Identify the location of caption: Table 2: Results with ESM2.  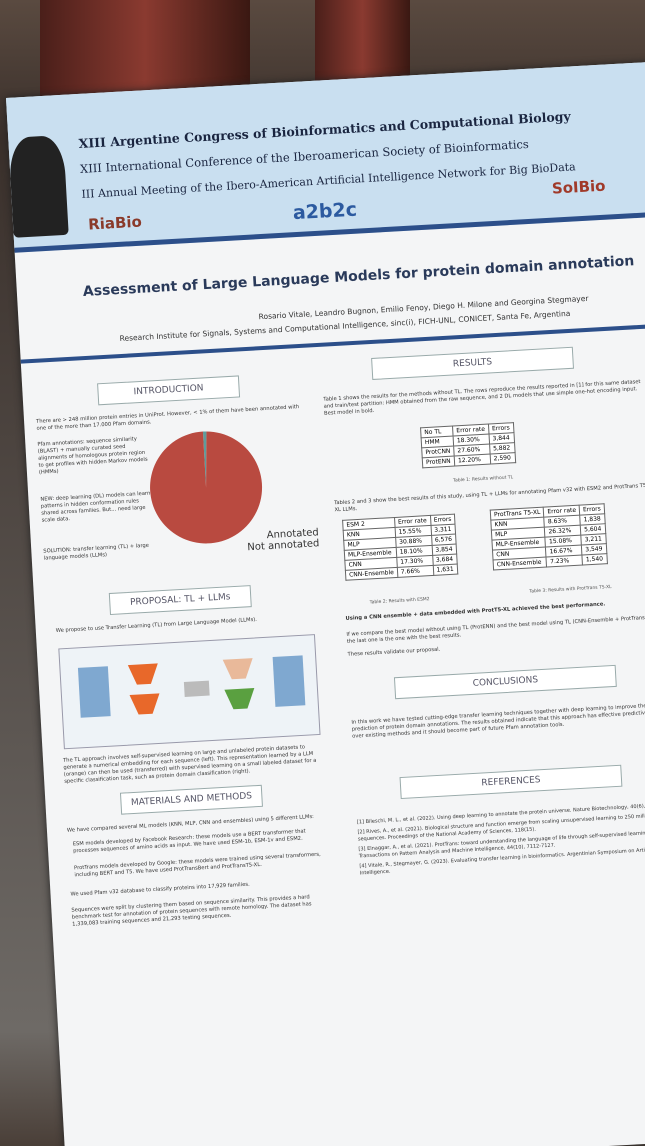
(399, 601).